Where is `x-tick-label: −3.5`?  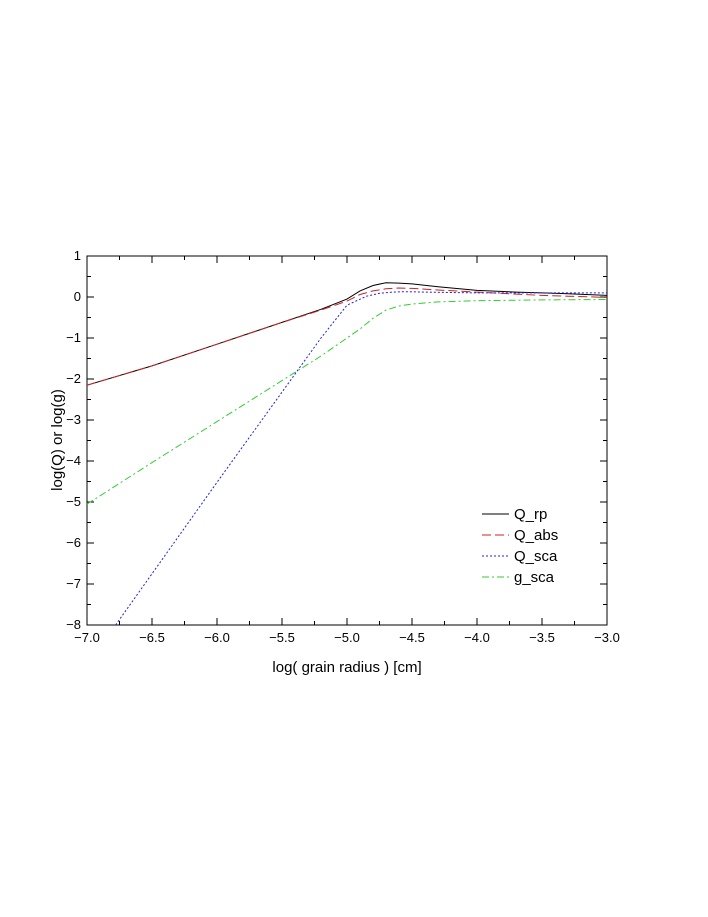
x-tick-label: −3.5 is located at coordinates (542, 637).